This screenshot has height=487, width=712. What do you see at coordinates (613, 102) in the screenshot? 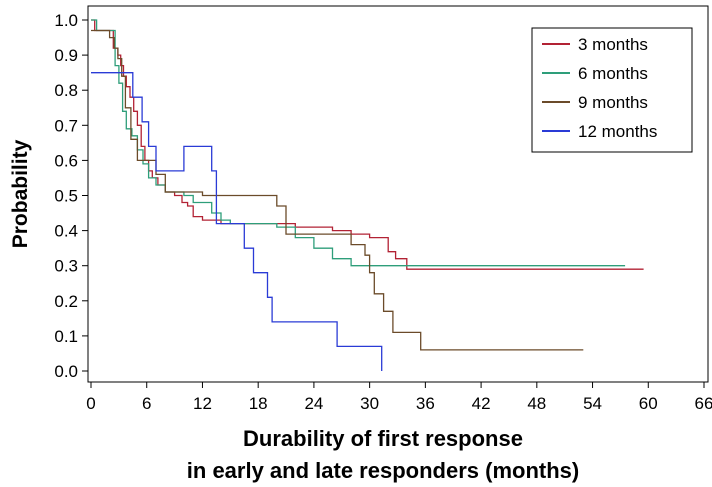
I see `legend-label: 9 months` at bounding box center [613, 102].